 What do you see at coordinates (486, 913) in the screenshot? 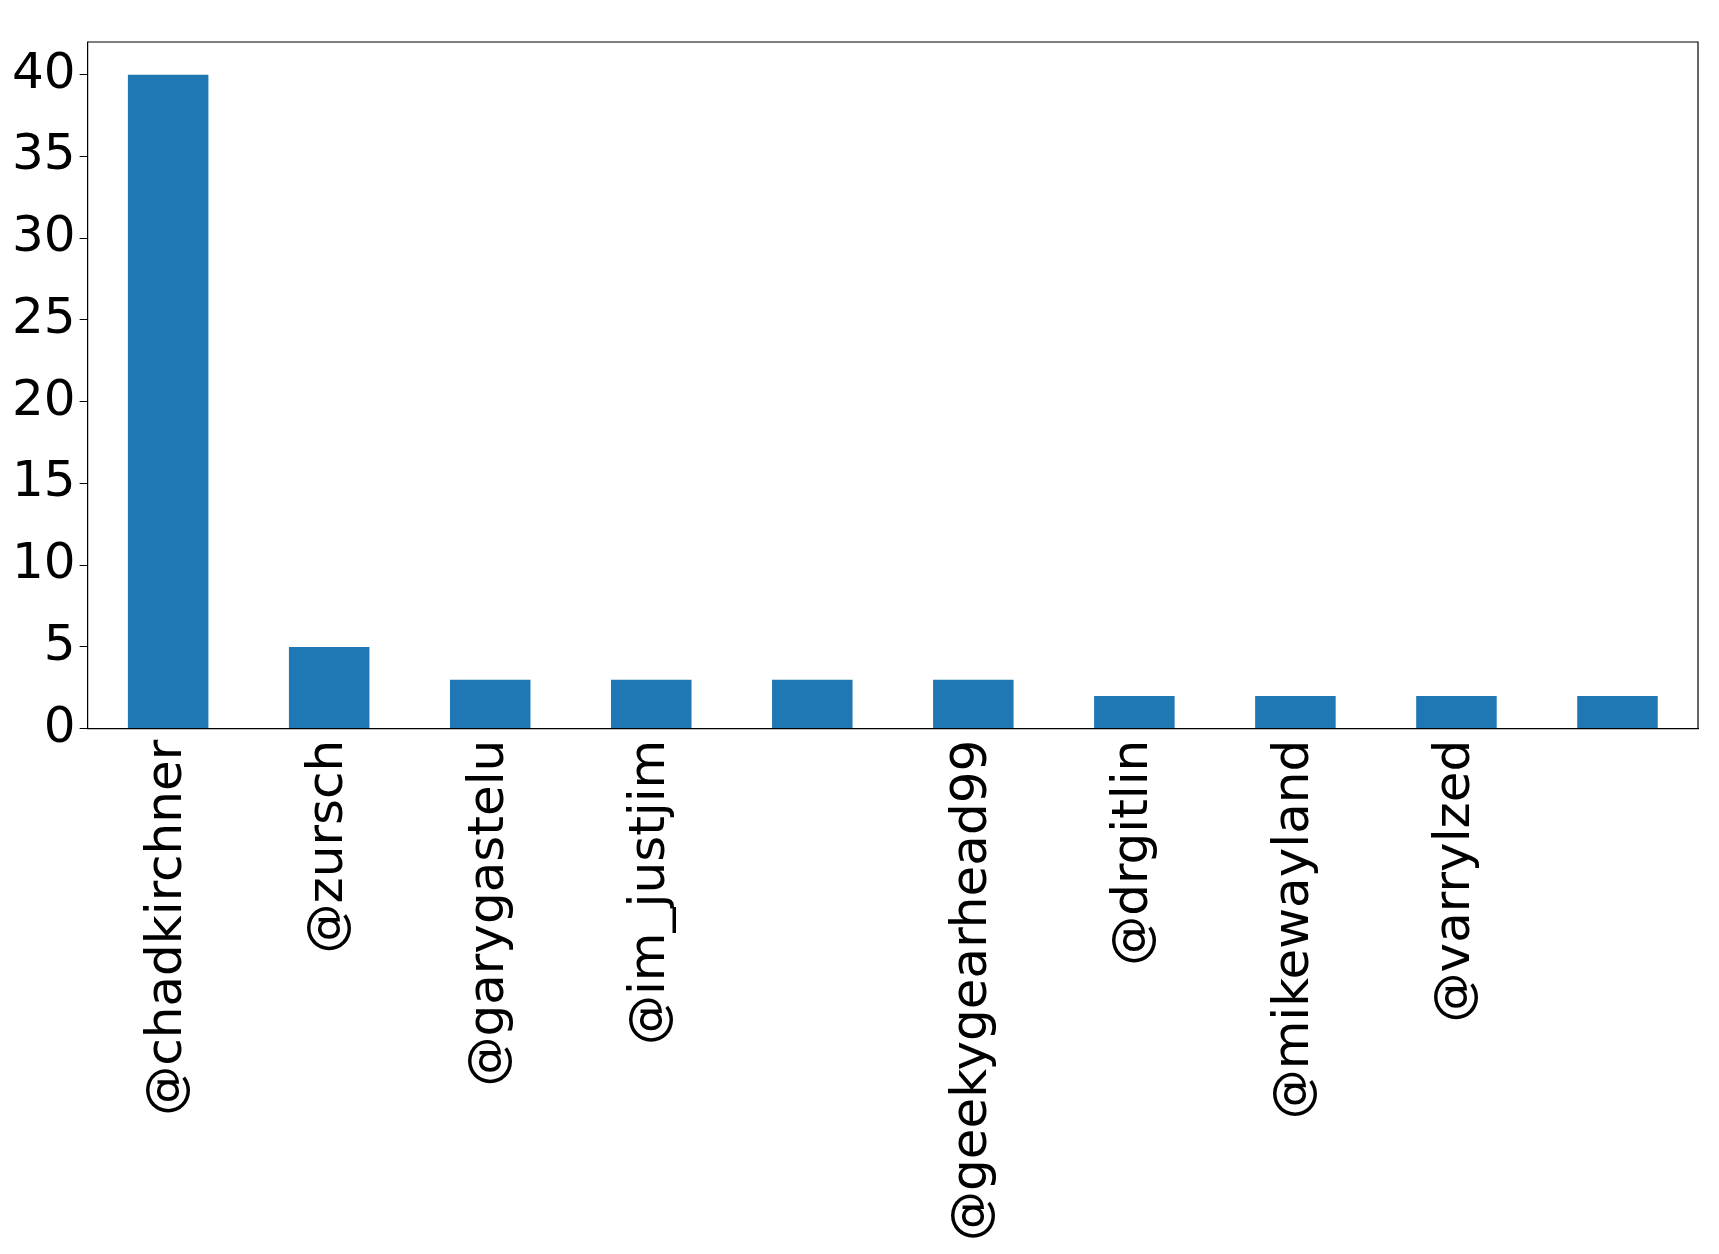
I see `x-tick-label: @garygastelu` at bounding box center [486, 913].